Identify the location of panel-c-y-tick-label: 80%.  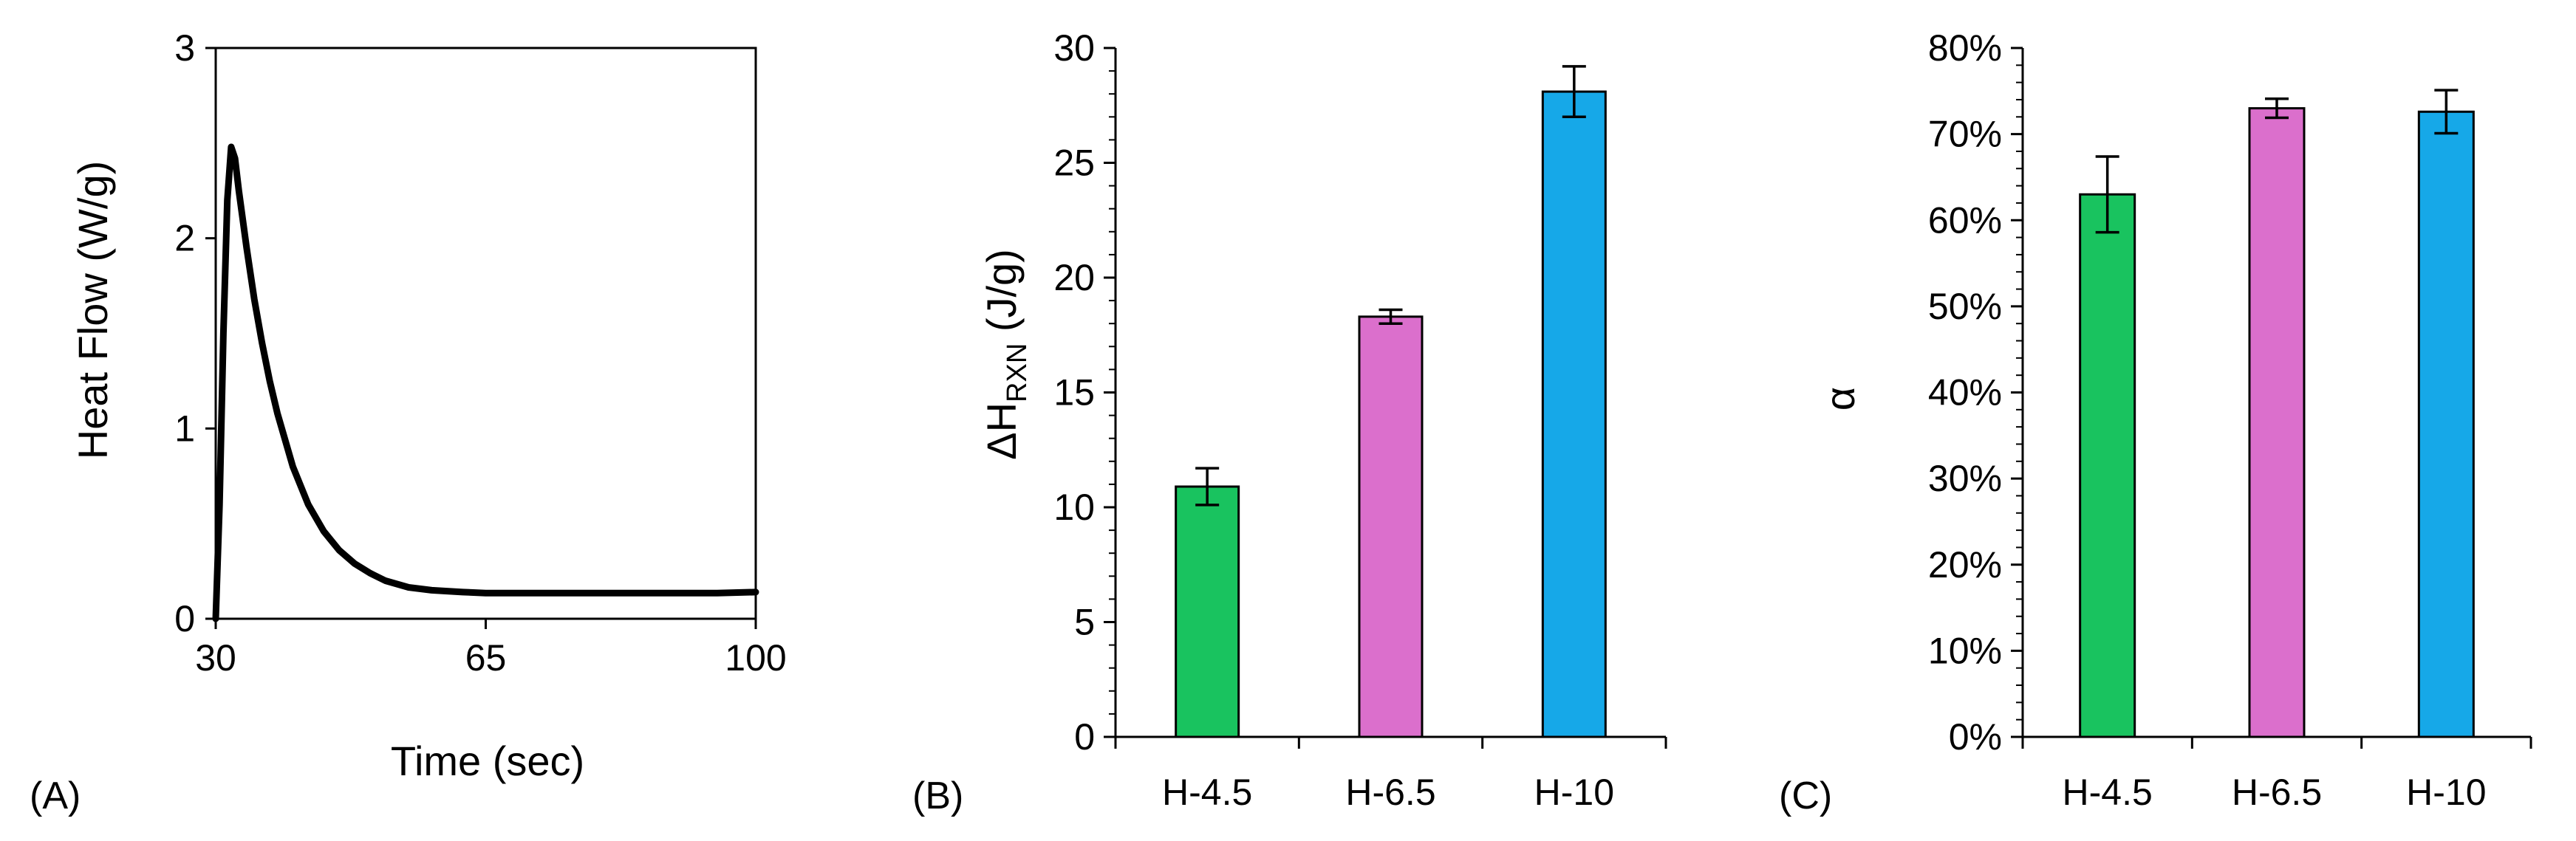
(1965, 48).